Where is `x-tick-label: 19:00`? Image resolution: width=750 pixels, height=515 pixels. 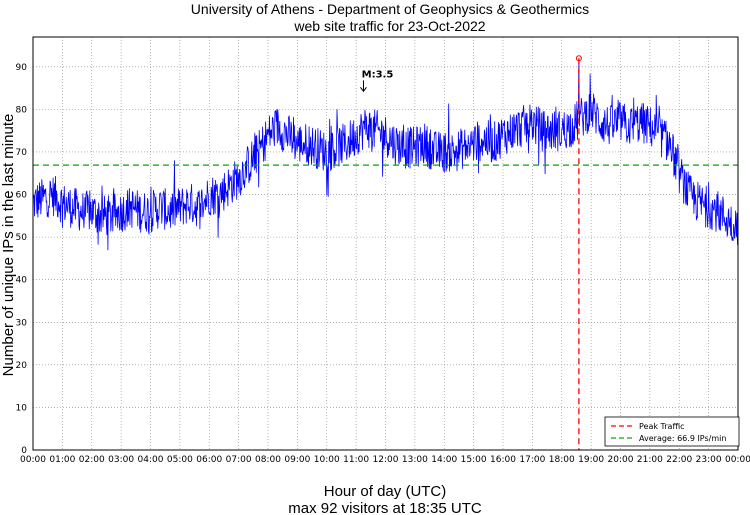 x-tick-label: 19:00 is located at coordinates (591, 460).